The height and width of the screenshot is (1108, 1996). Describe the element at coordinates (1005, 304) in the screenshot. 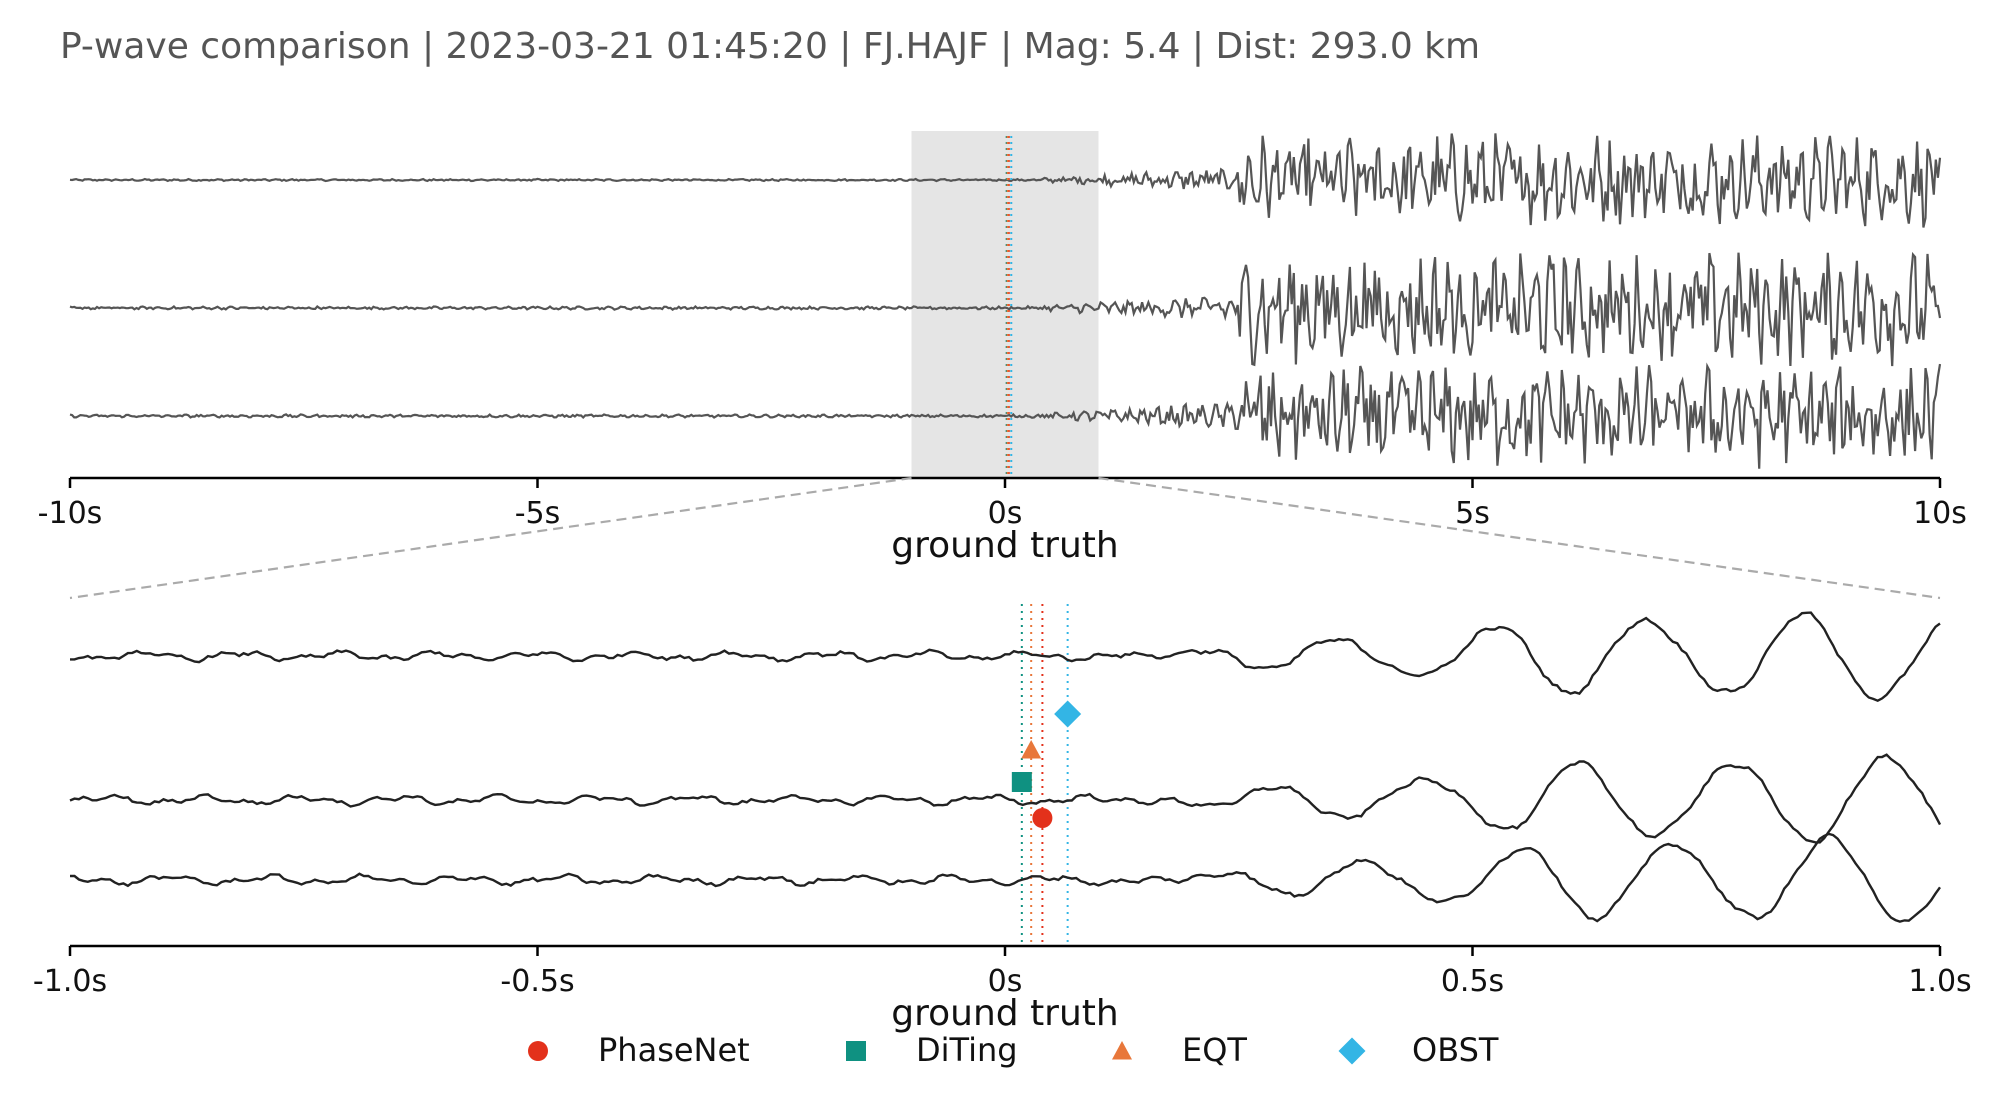

I see `highlight-window` at that location.